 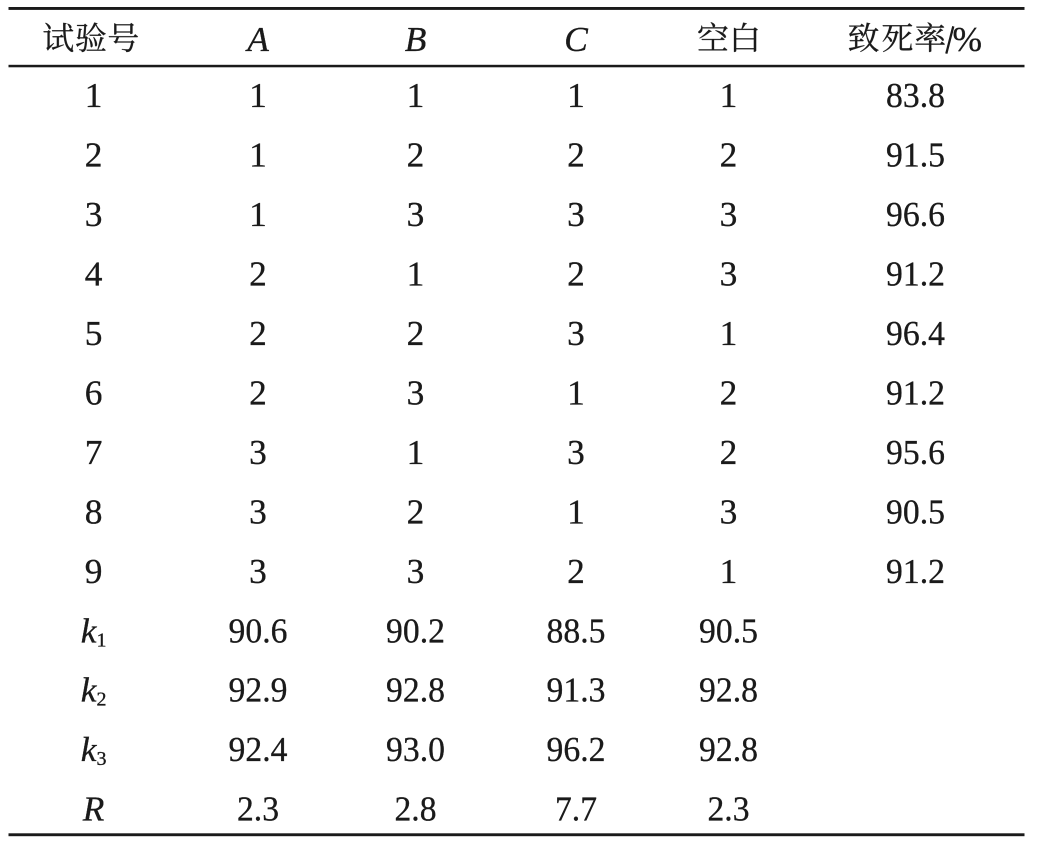 I want to click on svg-text: 92.9, so click(x=258, y=690).